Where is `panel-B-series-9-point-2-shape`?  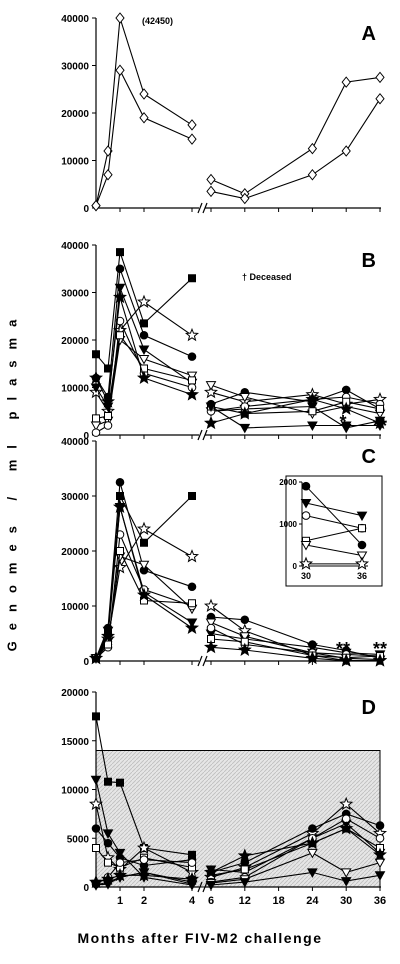
panel-B-series-9-point-2-shape is located at coordinates (245, 428).